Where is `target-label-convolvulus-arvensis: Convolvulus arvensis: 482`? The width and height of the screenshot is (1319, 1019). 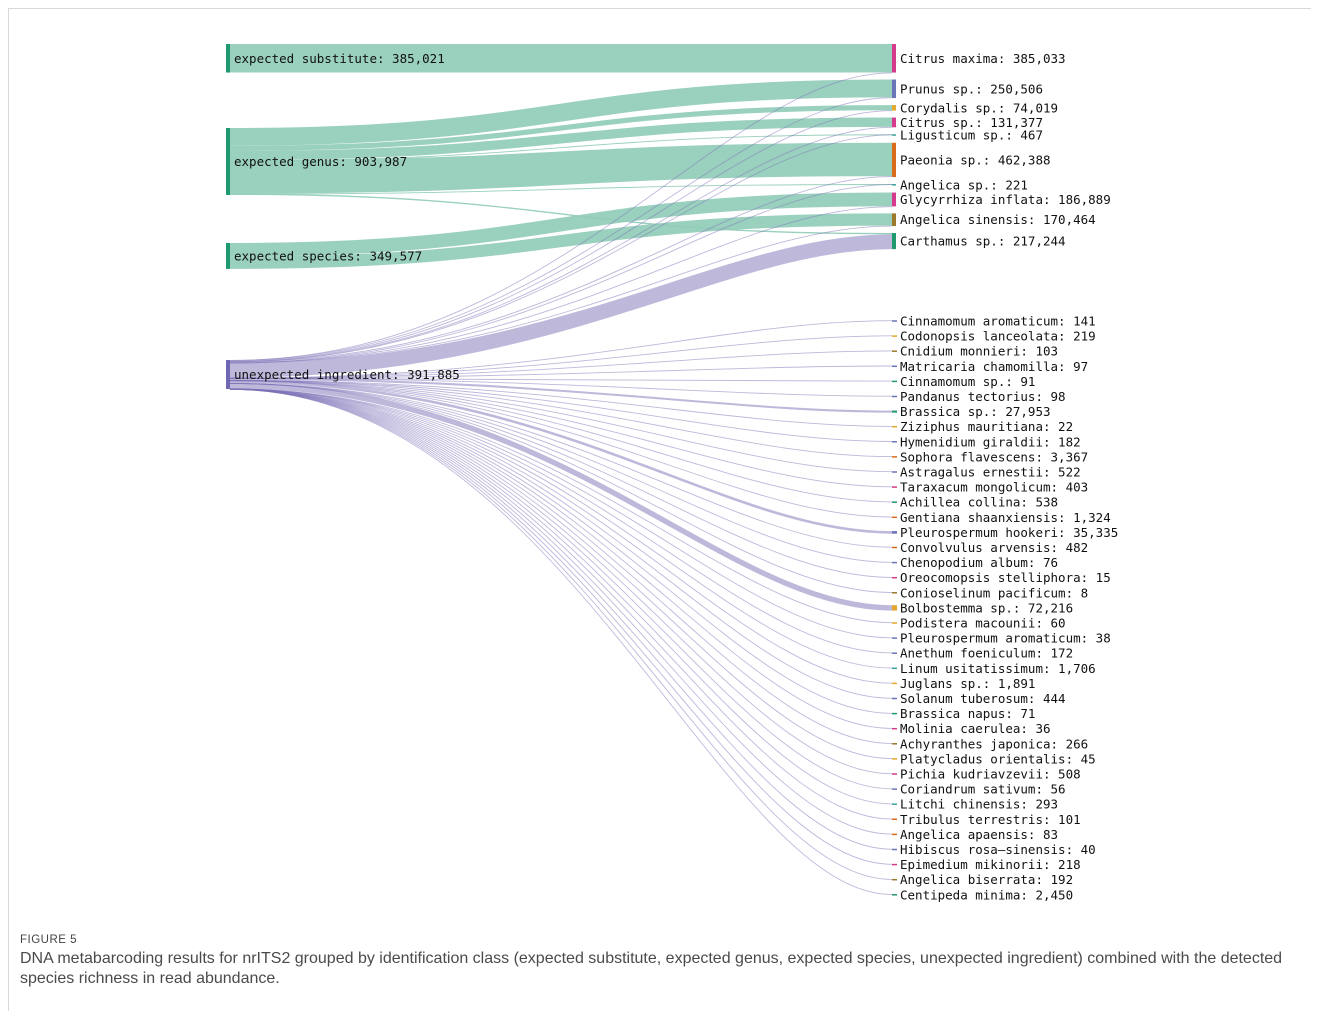
target-label-convolvulus-arvensis: Convolvulus arvensis: 482 is located at coordinates (994, 547).